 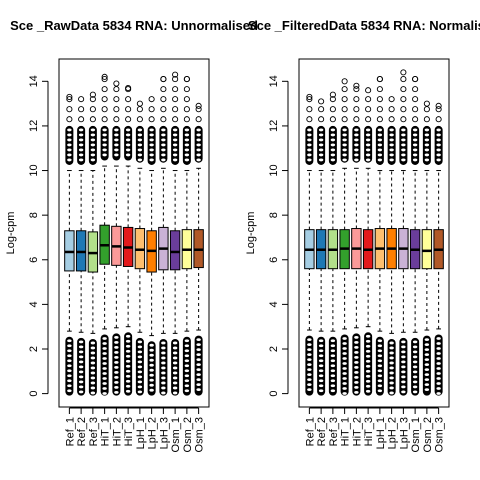 I want to click on x-tick-label: HiT_1, so click(x=106, y=431).